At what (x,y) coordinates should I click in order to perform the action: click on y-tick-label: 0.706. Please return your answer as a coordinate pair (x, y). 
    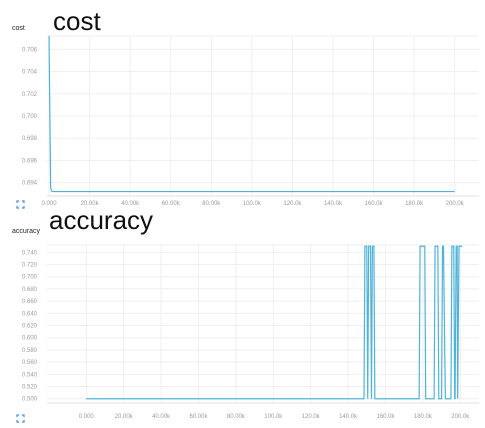
    Looking at the image, I should click on (30, 50).